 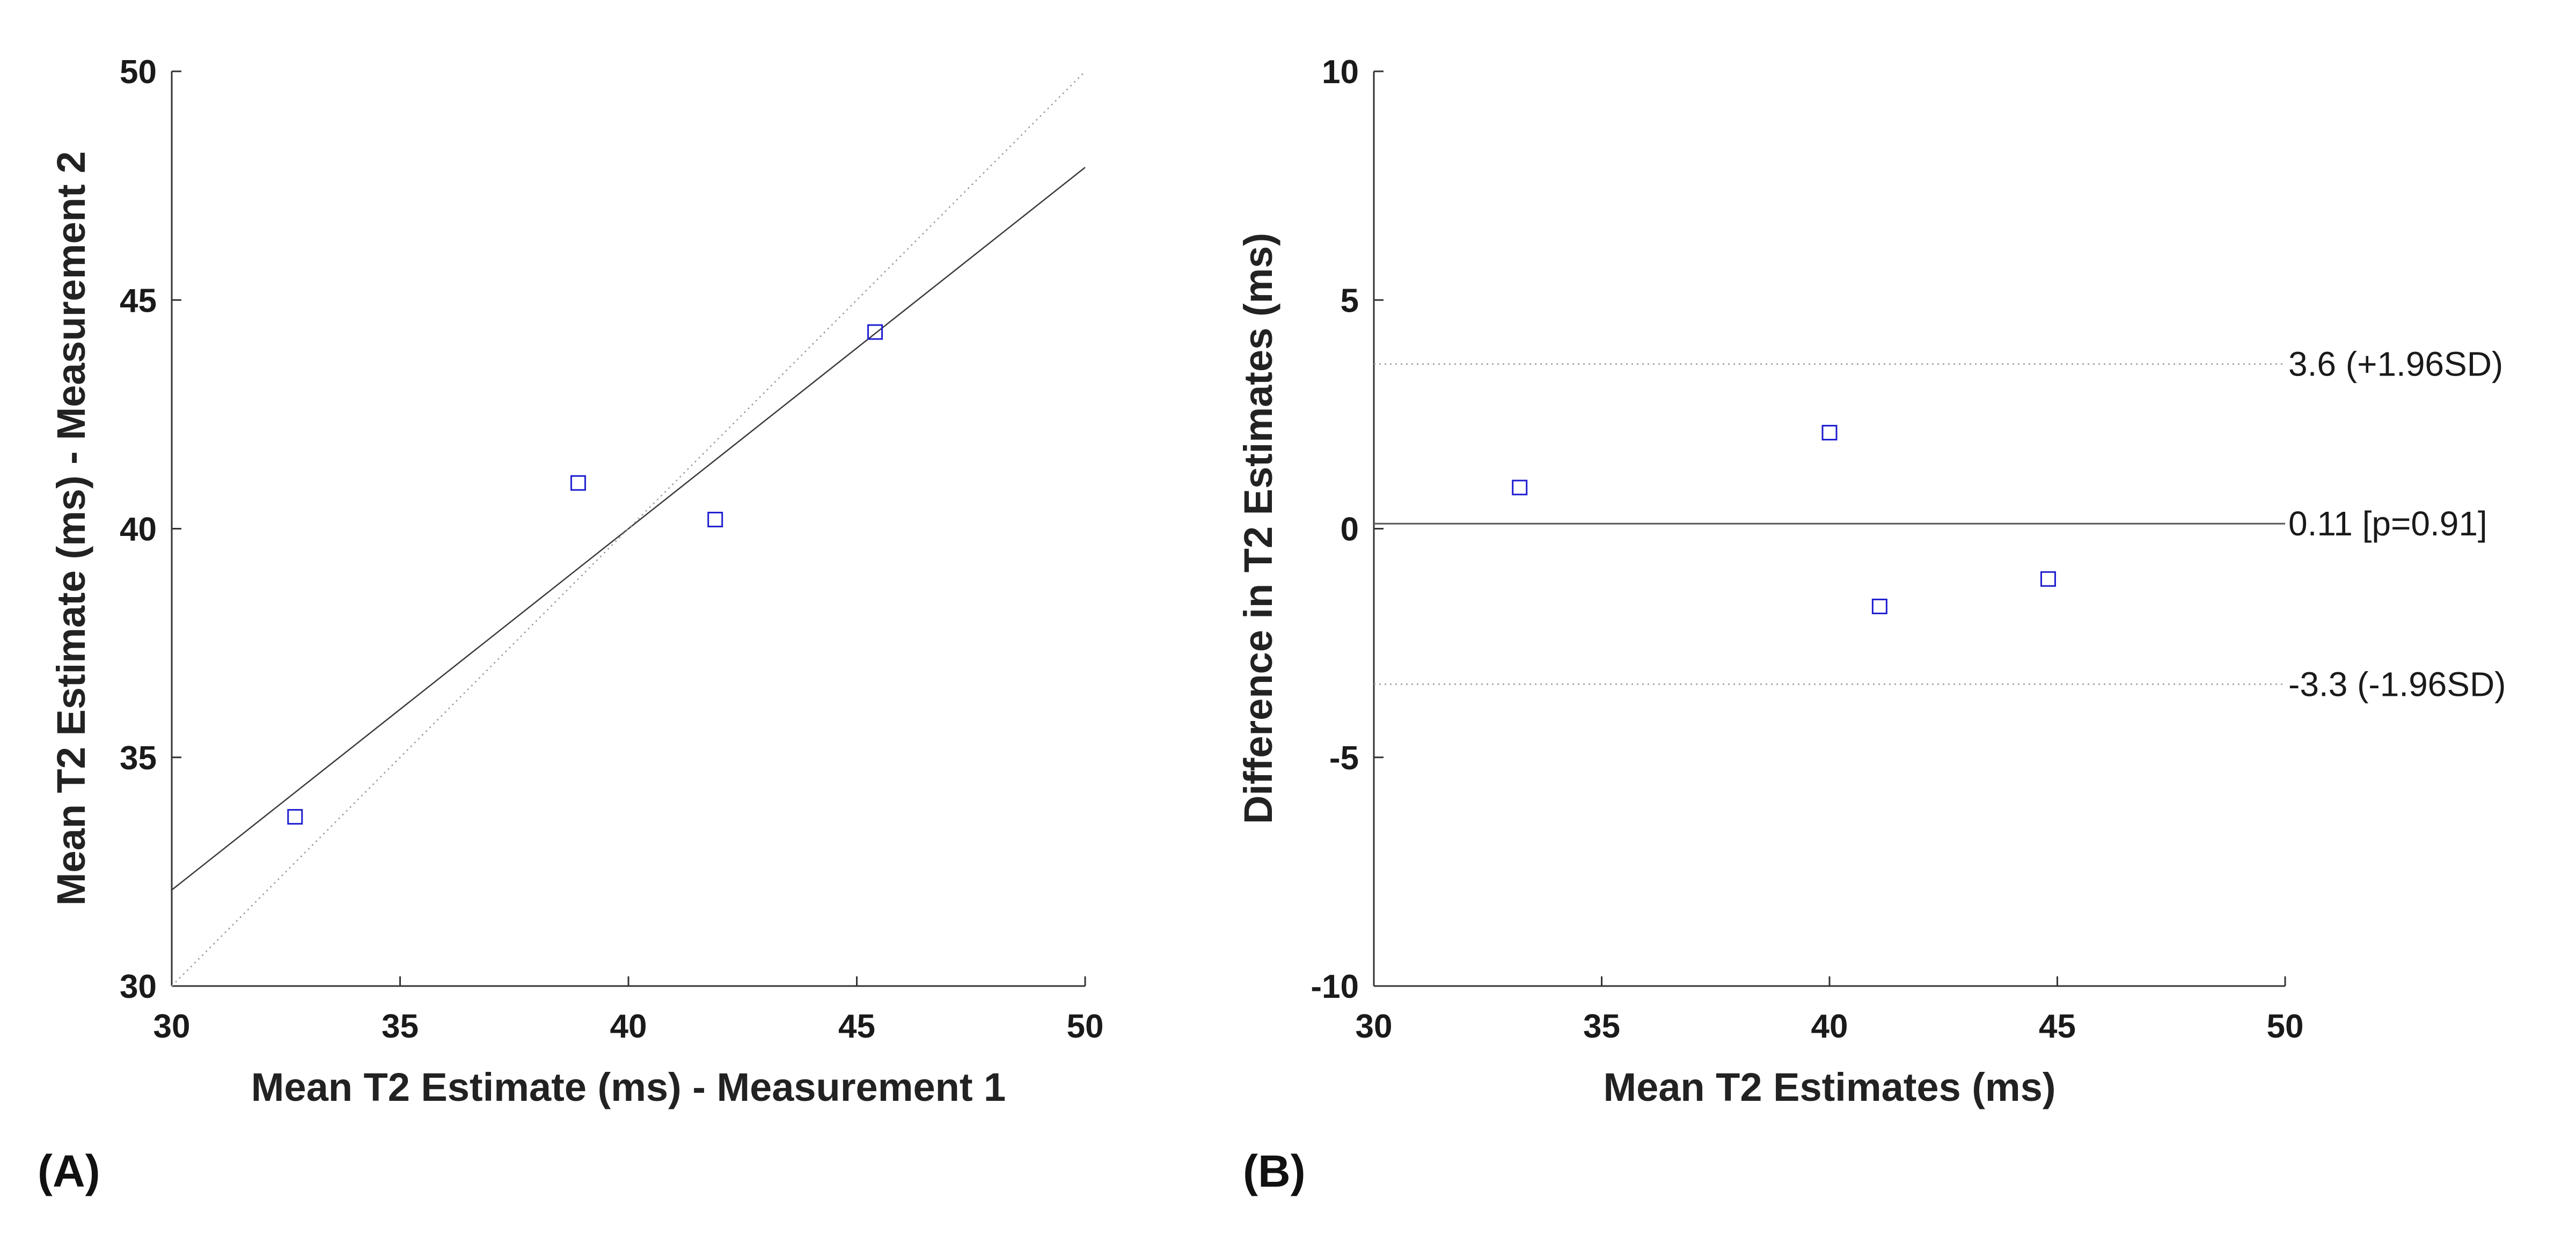 What do you see at coordinates (1784, 519) in the screenshot?
I see `panel-b-points` at bounding box center [1784, 519].